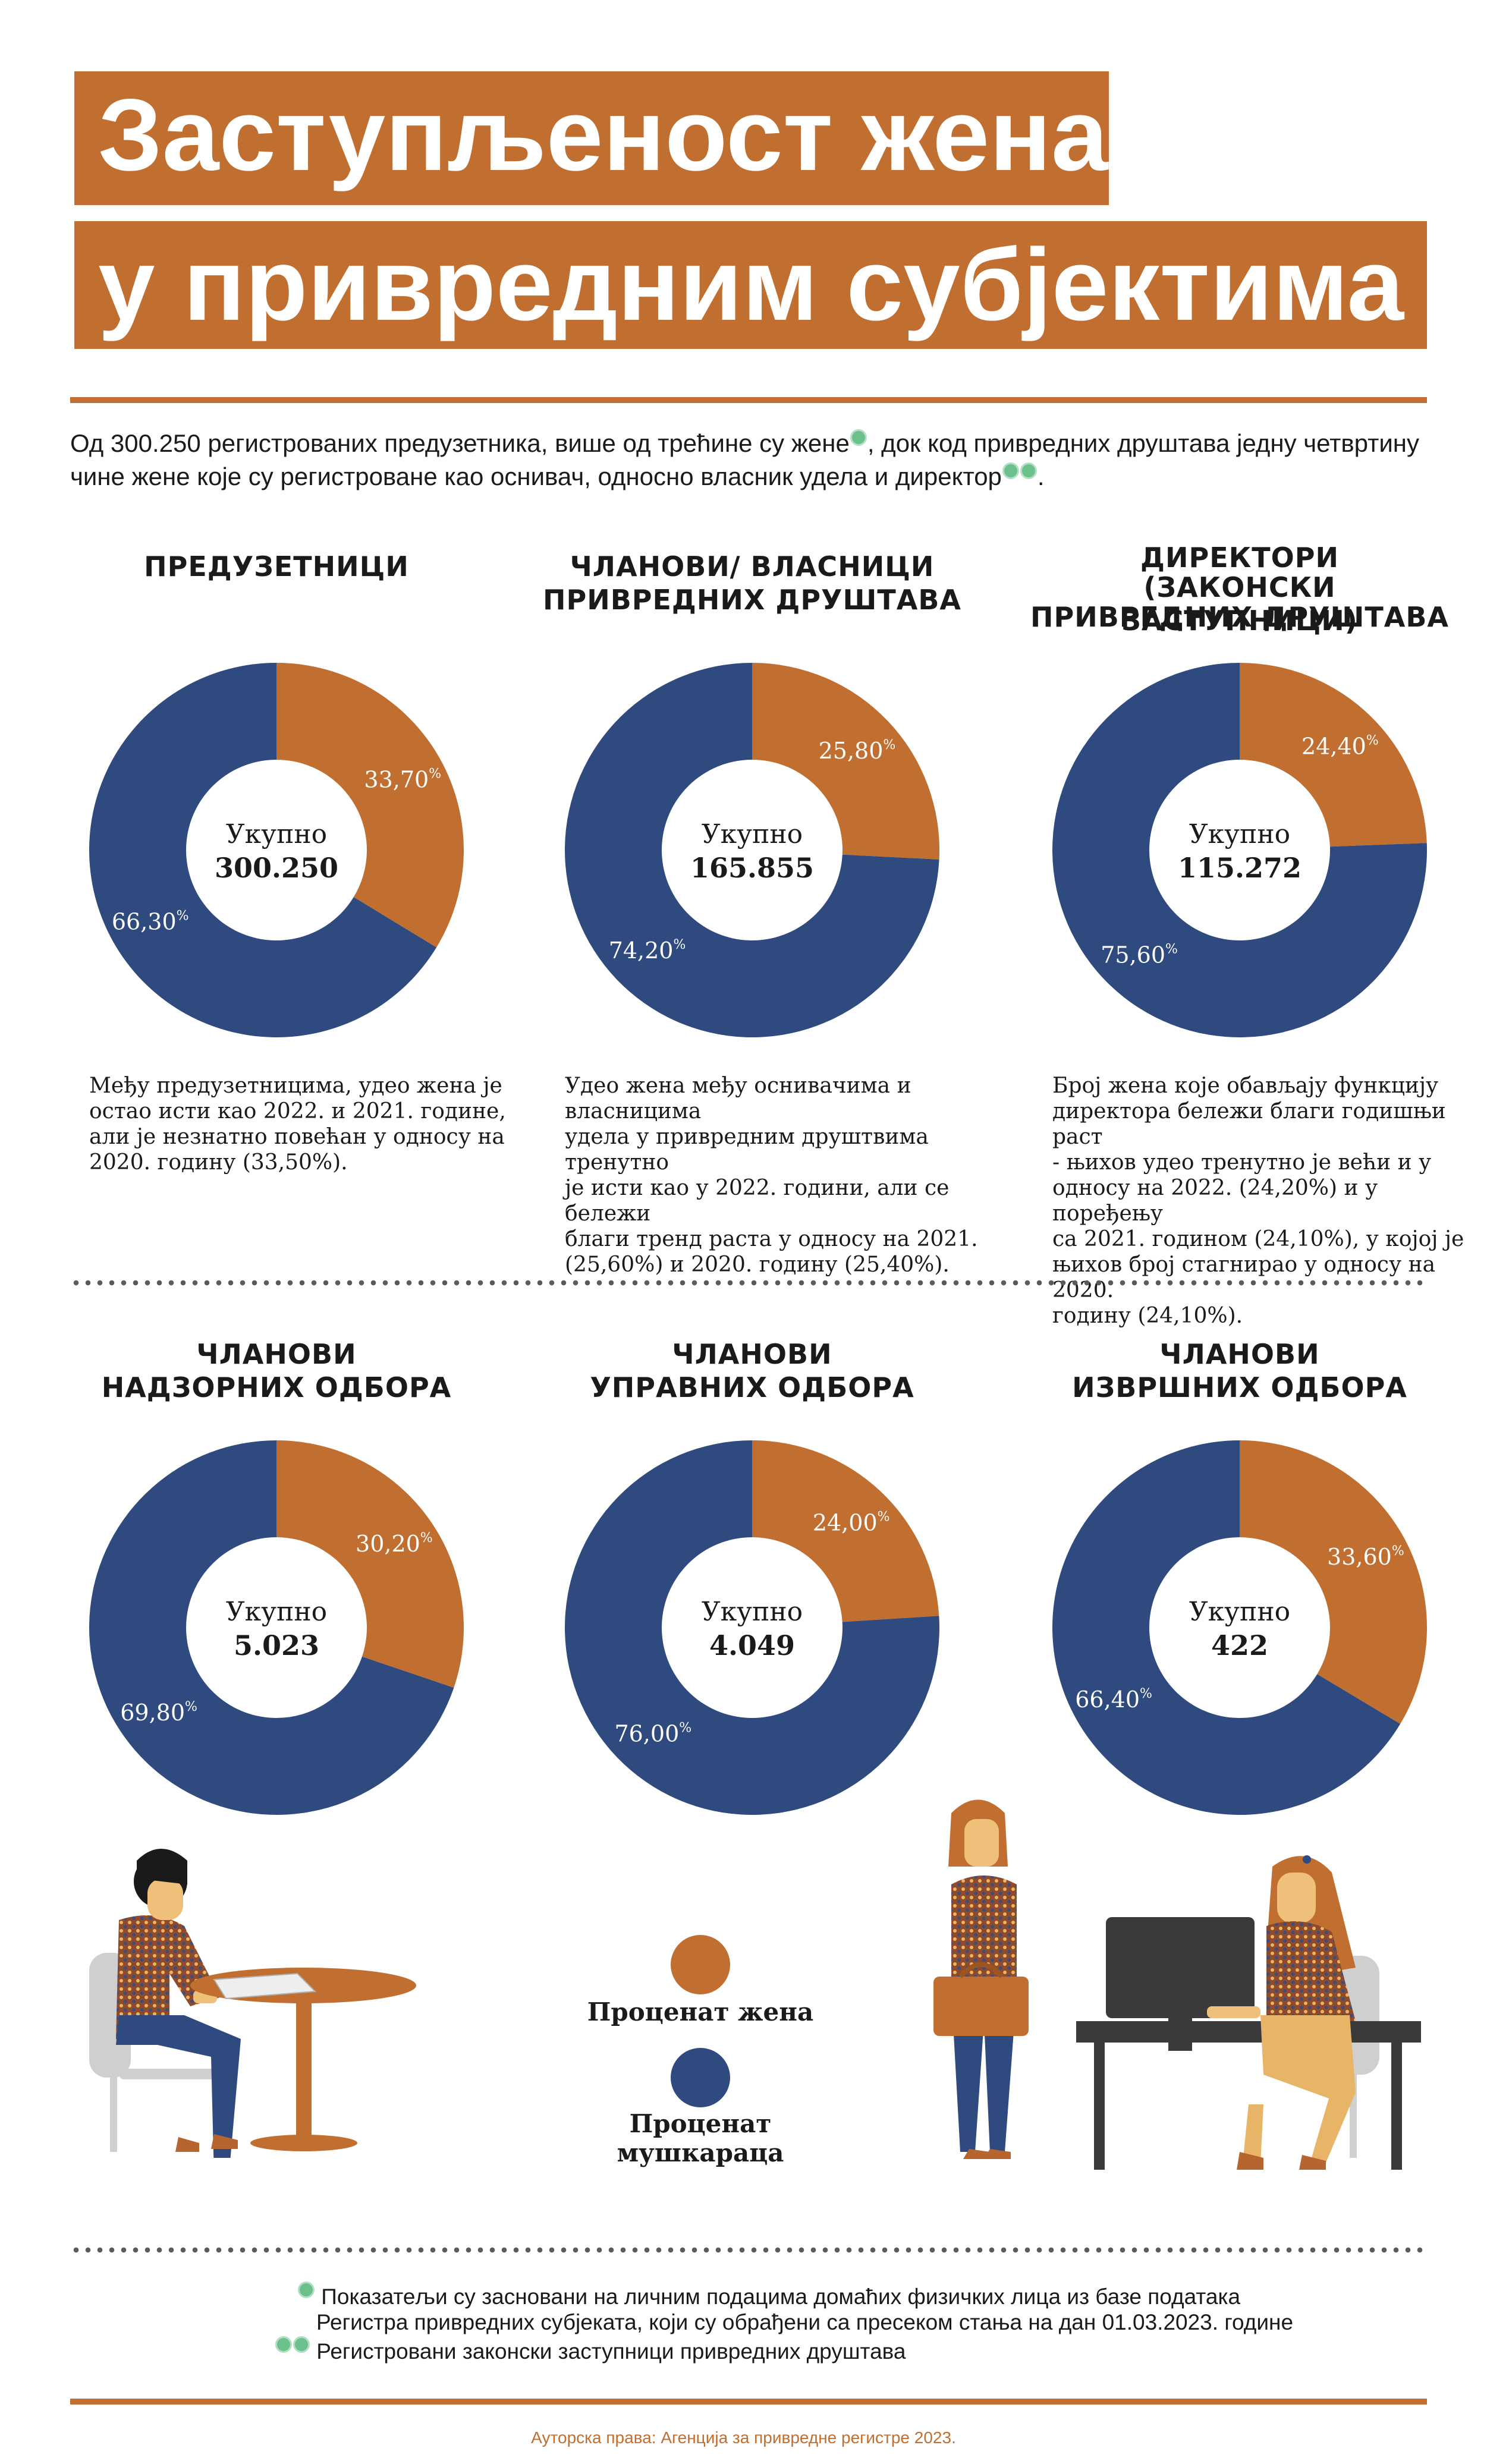  I want to click on chart-4-men-slice, so click(271, 1628).